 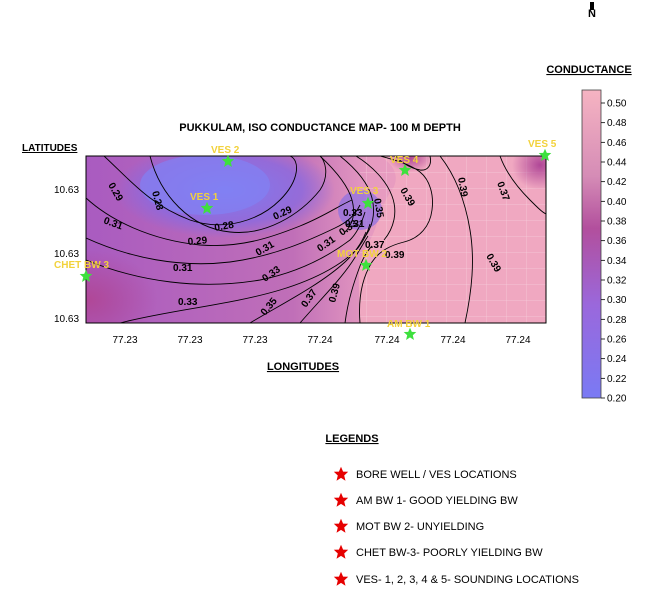 I want to click on site-label: VES 3, so click(x=364, y=191).